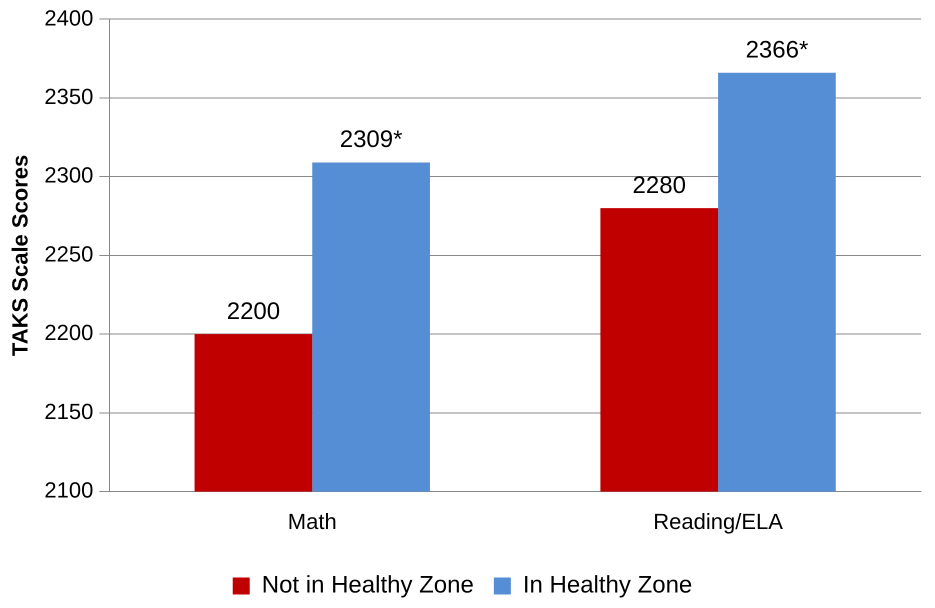 This screenshot has width=935, height=608. Describe the element at coordinates (69, 175) in the screenshot. I see `y-tick-label: 2300` at that location.